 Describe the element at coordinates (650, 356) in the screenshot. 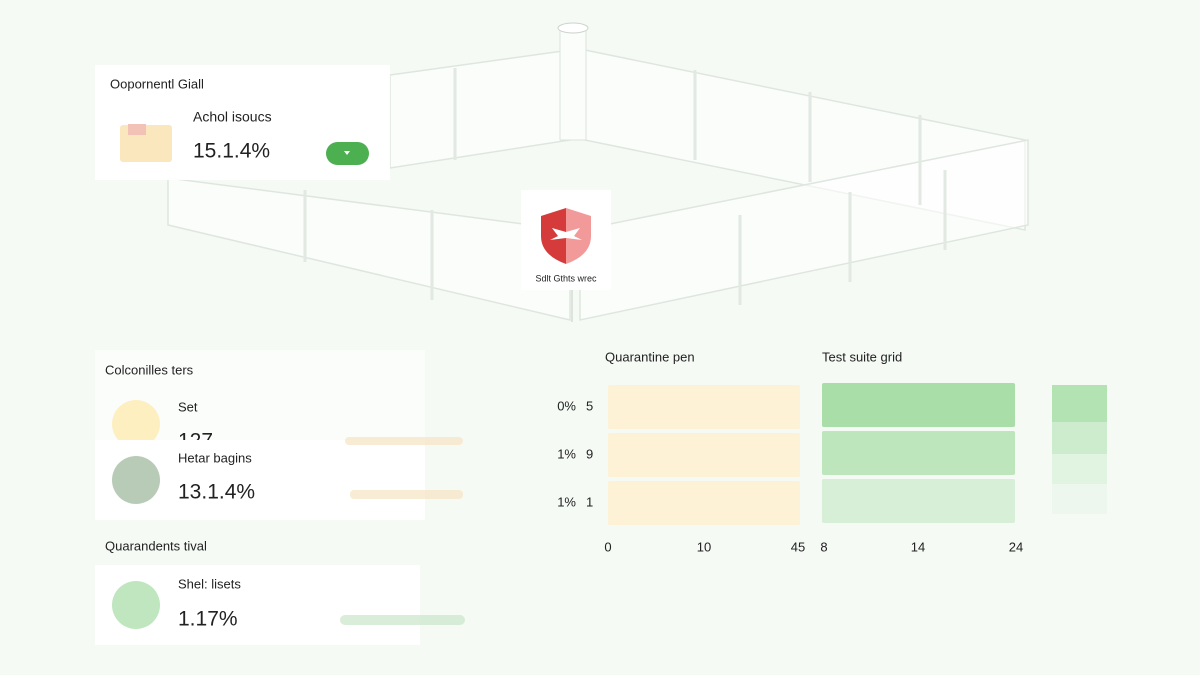

I see `chart-title: Quarantine pen` at that location.